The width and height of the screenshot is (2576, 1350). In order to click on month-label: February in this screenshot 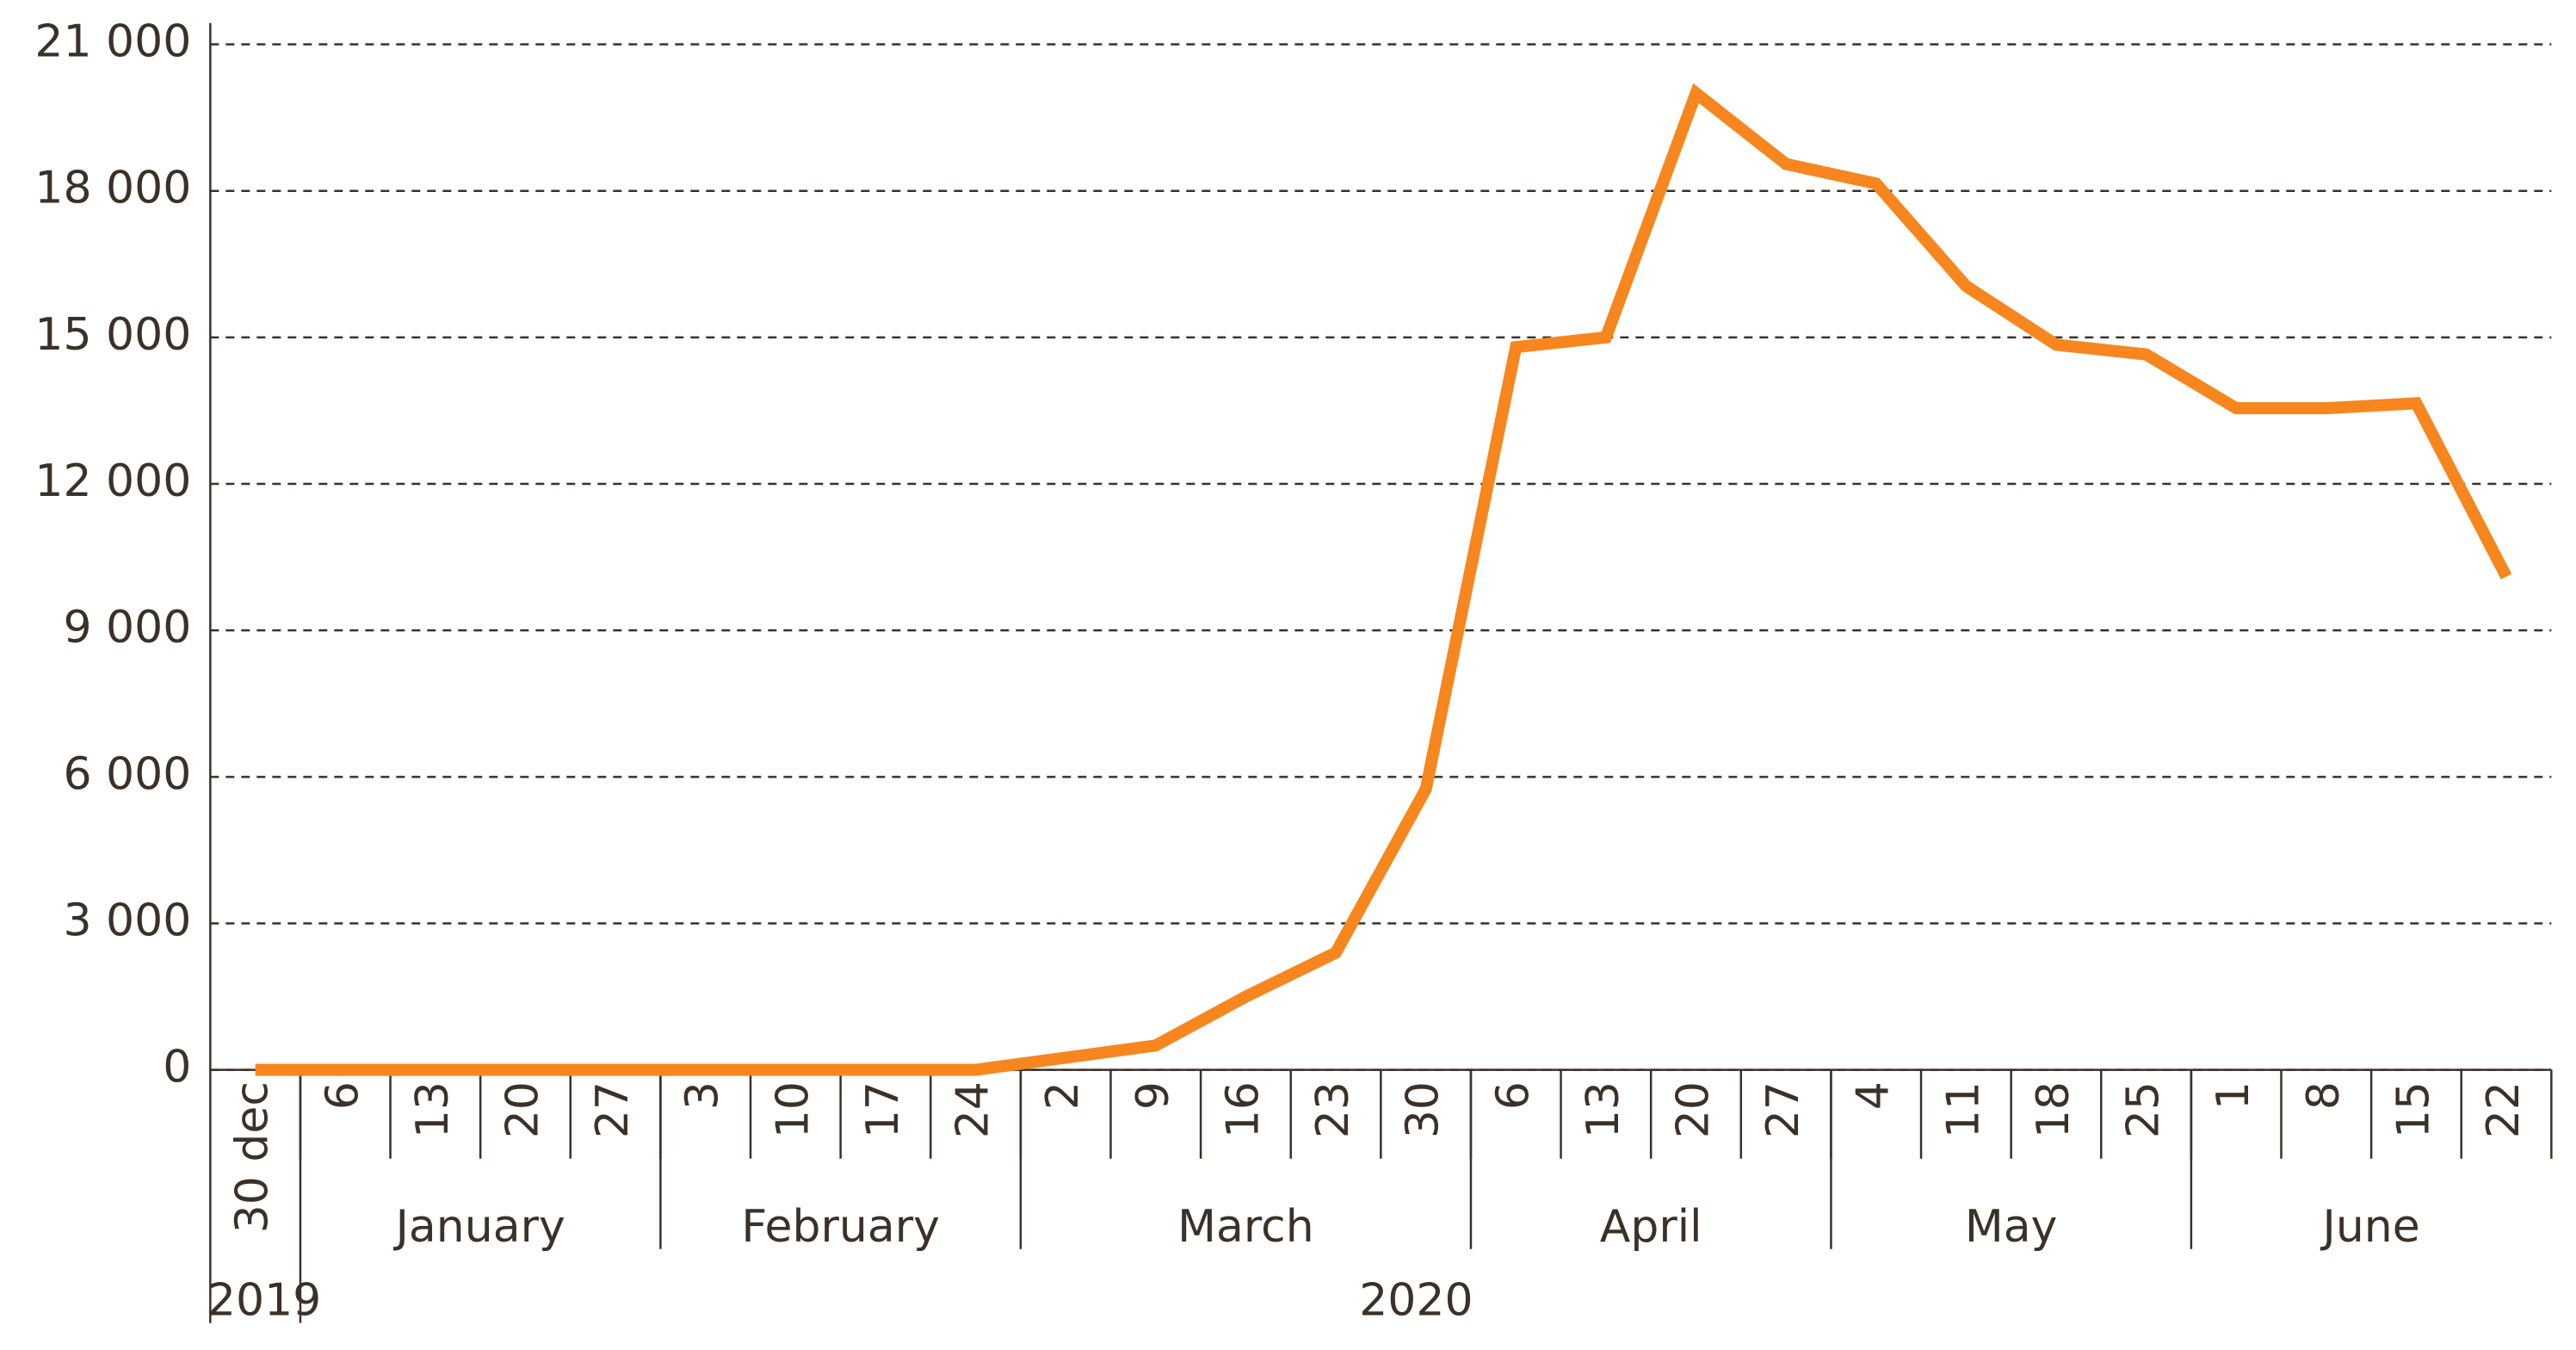, I will do `click(840, 1227)`.